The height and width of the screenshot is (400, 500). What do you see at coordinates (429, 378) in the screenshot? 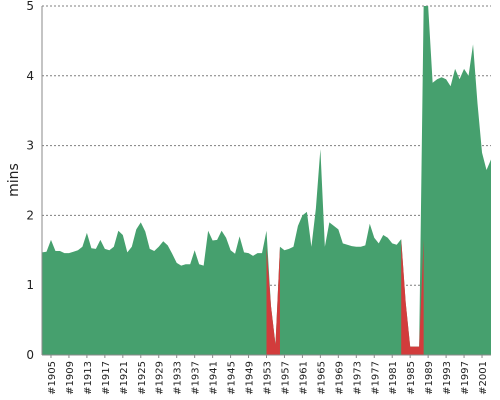
I see `x-tick-label: #1989` at bounding box center [429, 378].